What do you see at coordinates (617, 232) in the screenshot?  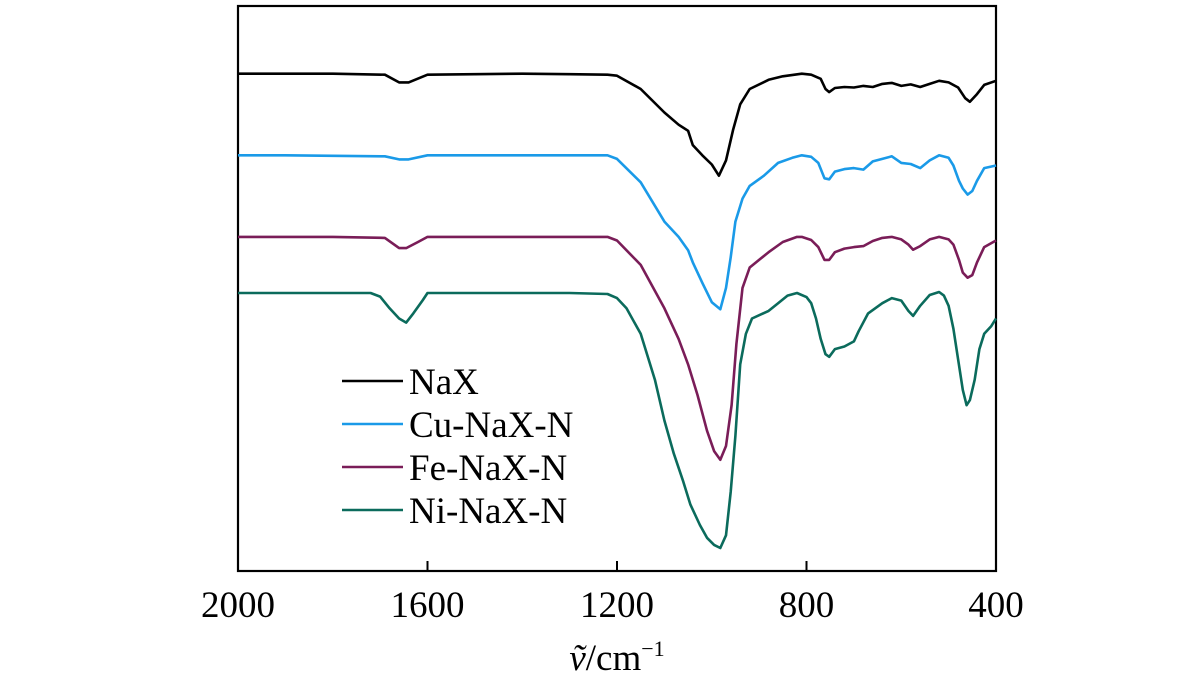 I see `series-line-cu-nax-n` at bounding box center [617, 232].